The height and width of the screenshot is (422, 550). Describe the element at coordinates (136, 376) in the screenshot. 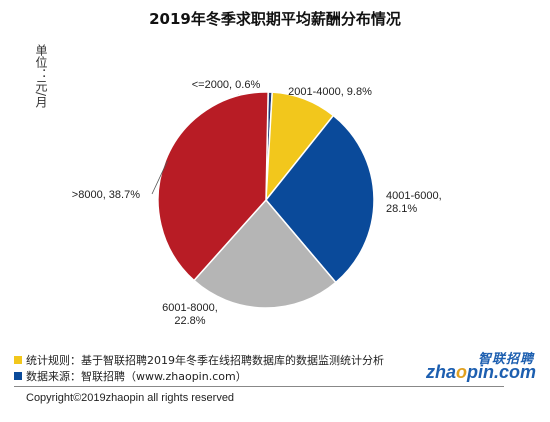

I see `footnote-source-text: 数据来源：智联招聘（www.zhaopin.com）` at that location.